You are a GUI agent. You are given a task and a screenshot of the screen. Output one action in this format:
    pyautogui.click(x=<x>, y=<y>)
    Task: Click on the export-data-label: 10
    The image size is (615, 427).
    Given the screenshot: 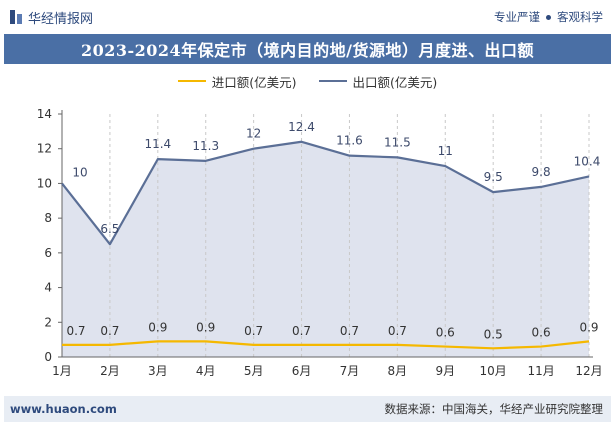 What is the action you would take?
    pyautogui.click(x=79, y=172)
    